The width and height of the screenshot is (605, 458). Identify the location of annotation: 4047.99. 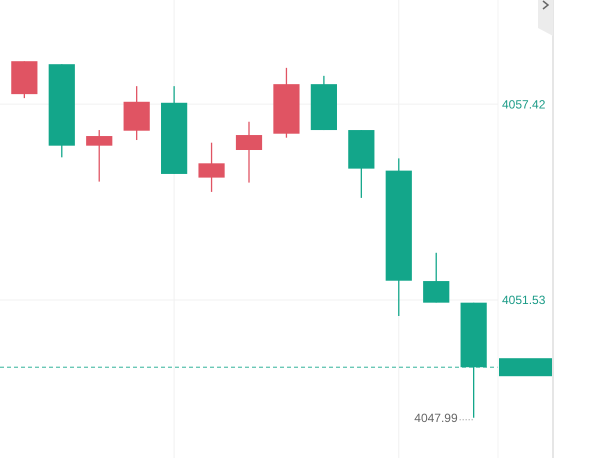
(436, 417).